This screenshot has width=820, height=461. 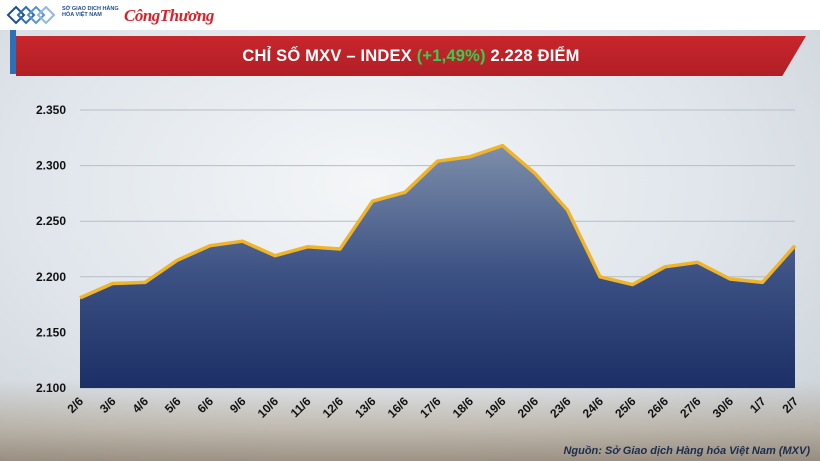 I want to click on title-suffix: 2.228 ĐIỂM, so click(x=532, y=55).